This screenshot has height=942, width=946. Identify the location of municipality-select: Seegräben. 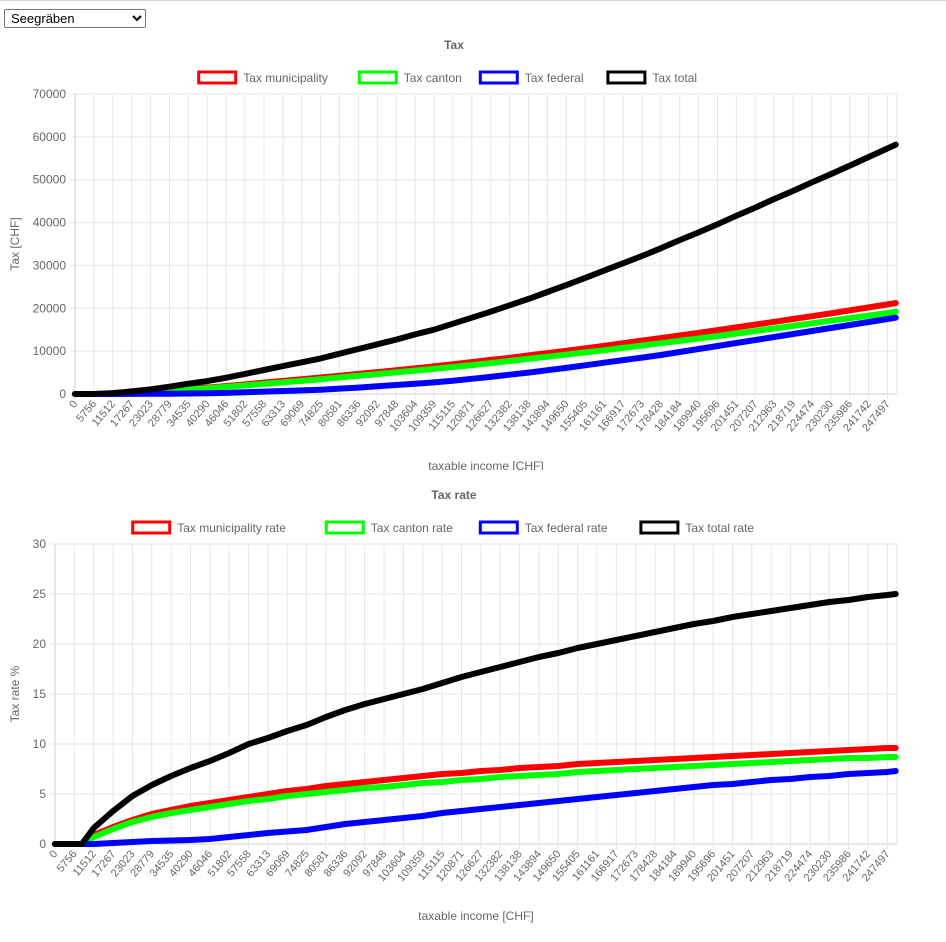
(75, 18).